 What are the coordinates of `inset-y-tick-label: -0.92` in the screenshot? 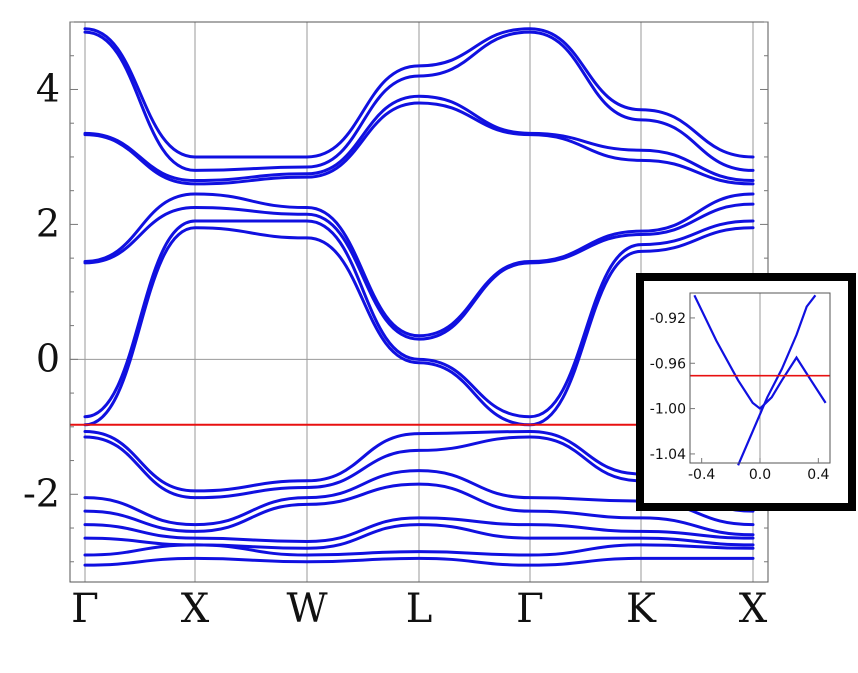 It's located at (668, 319).